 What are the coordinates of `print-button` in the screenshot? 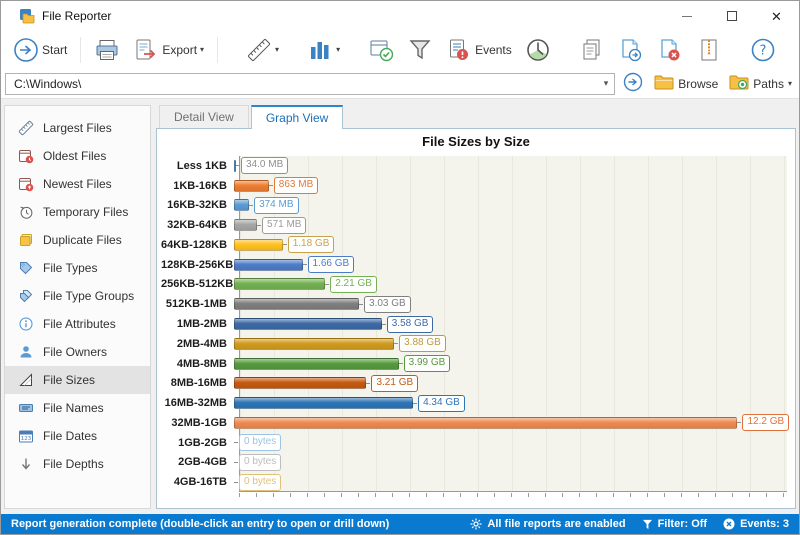 It's located at (107, 50).